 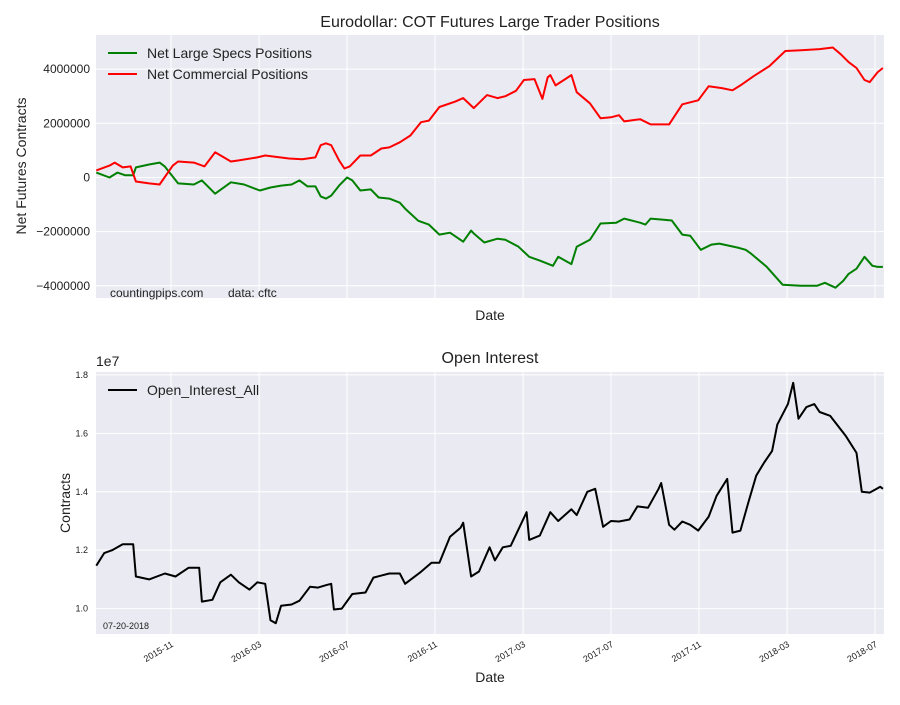 I want to click on x-tick-label: 2017-03, so click(x=511, y=651).